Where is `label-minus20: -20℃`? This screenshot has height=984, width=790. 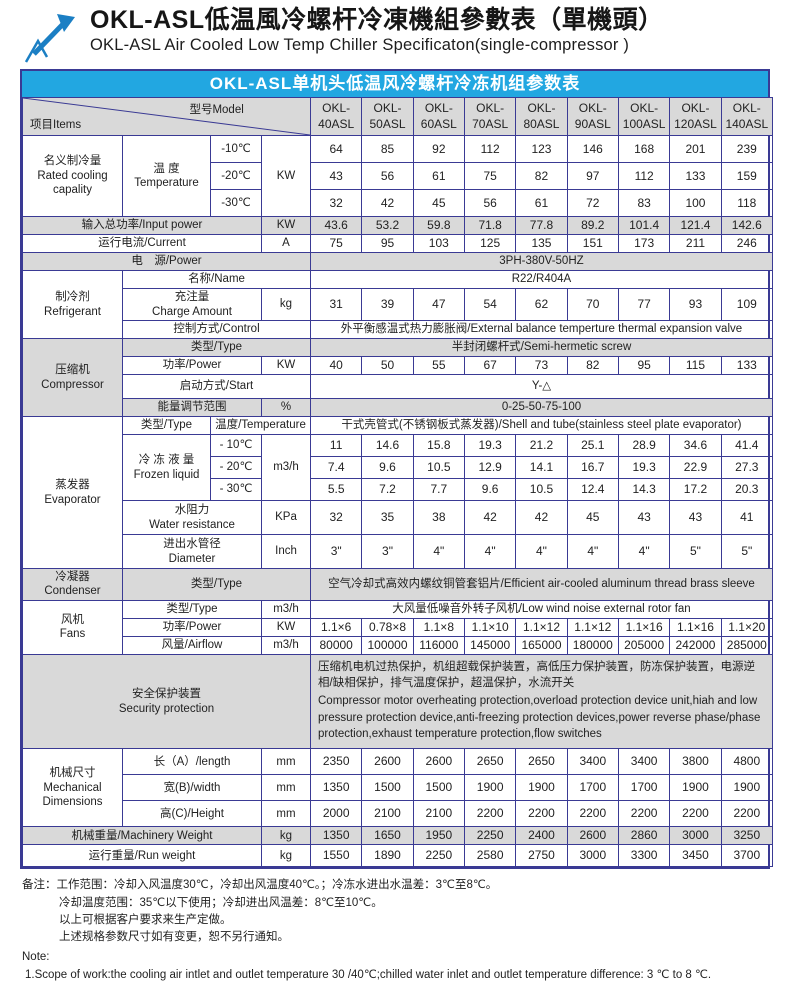 label-minus20: -20℃ is located at coordinates (236, 176).